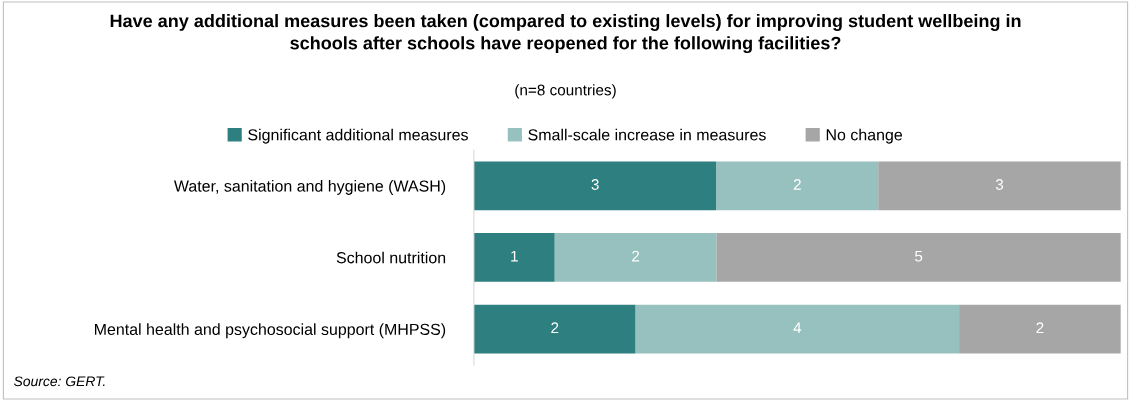 The image size is (1131, 401). What do you see at coordinates (309, 187) in the screenshot?
I see `y-tick-label: Water, sanitation and hygiene (WASH)` at bounding box center [309, 187].